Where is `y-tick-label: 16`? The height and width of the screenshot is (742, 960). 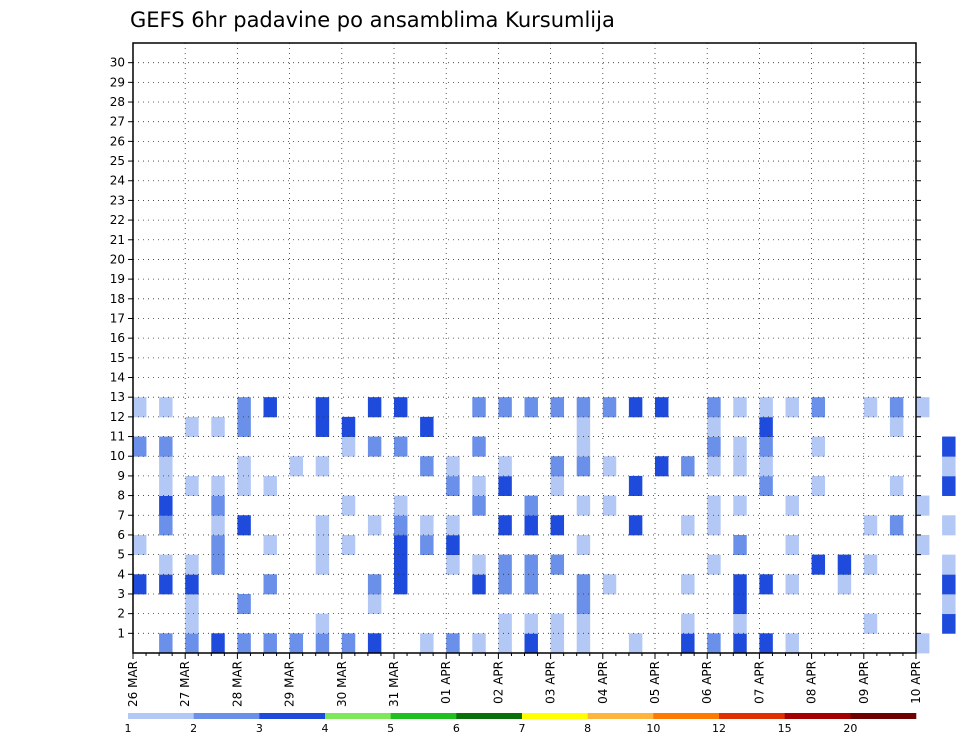
y-tick-label: 16 is located at coordinates (117, 338).